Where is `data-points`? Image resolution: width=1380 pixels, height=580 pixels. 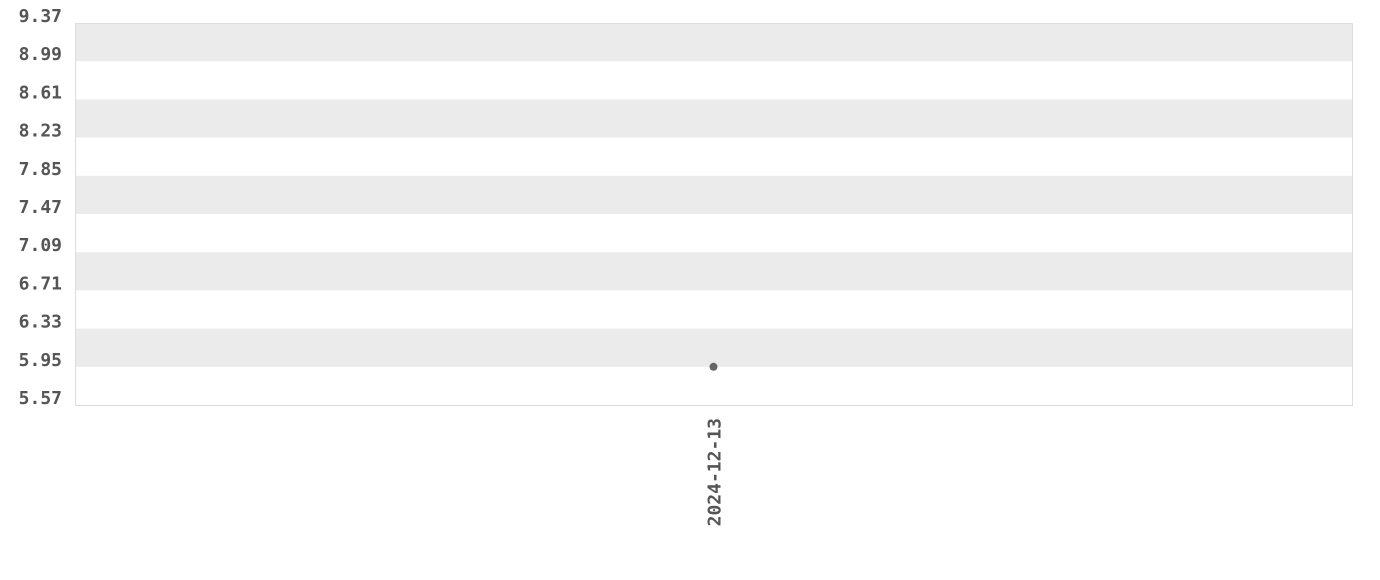
data-points is located at coordinates (713, 366).